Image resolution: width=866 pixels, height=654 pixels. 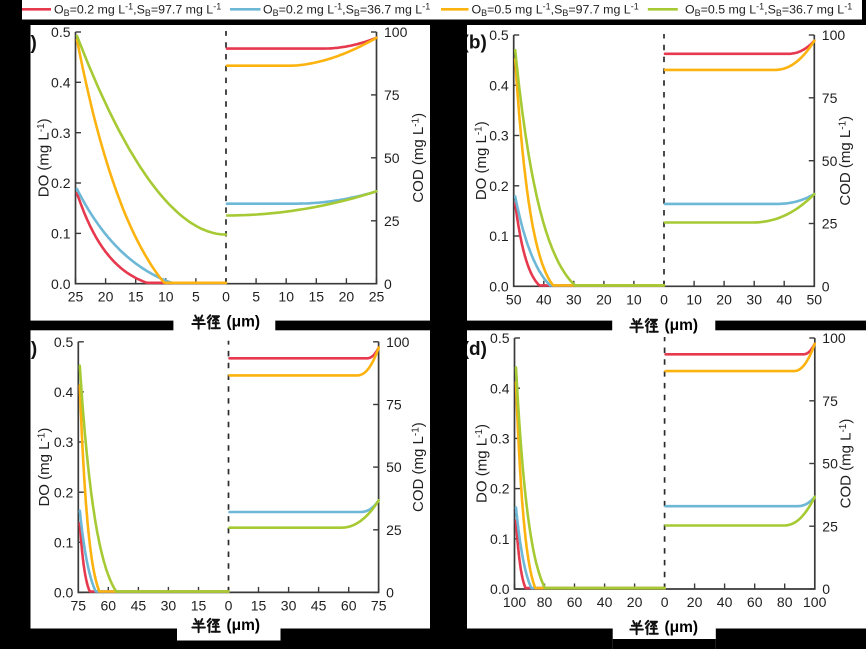 What do you see at coordinates (768, 9) in the screenshot?
I see `svg-text: OB=0.5 mg L-1,SB=36.7 mg L-1` at bounding box center [768, 9].